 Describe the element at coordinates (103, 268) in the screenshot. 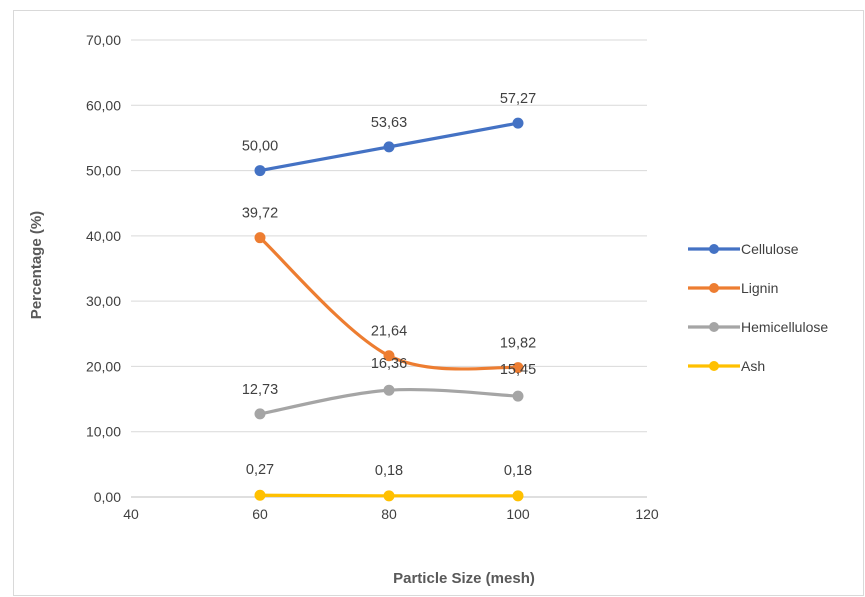

I see `y-tick-labels: 0,00 10,00 20,00 30,00 40,00 50,00 60,00 70,00` at that location.